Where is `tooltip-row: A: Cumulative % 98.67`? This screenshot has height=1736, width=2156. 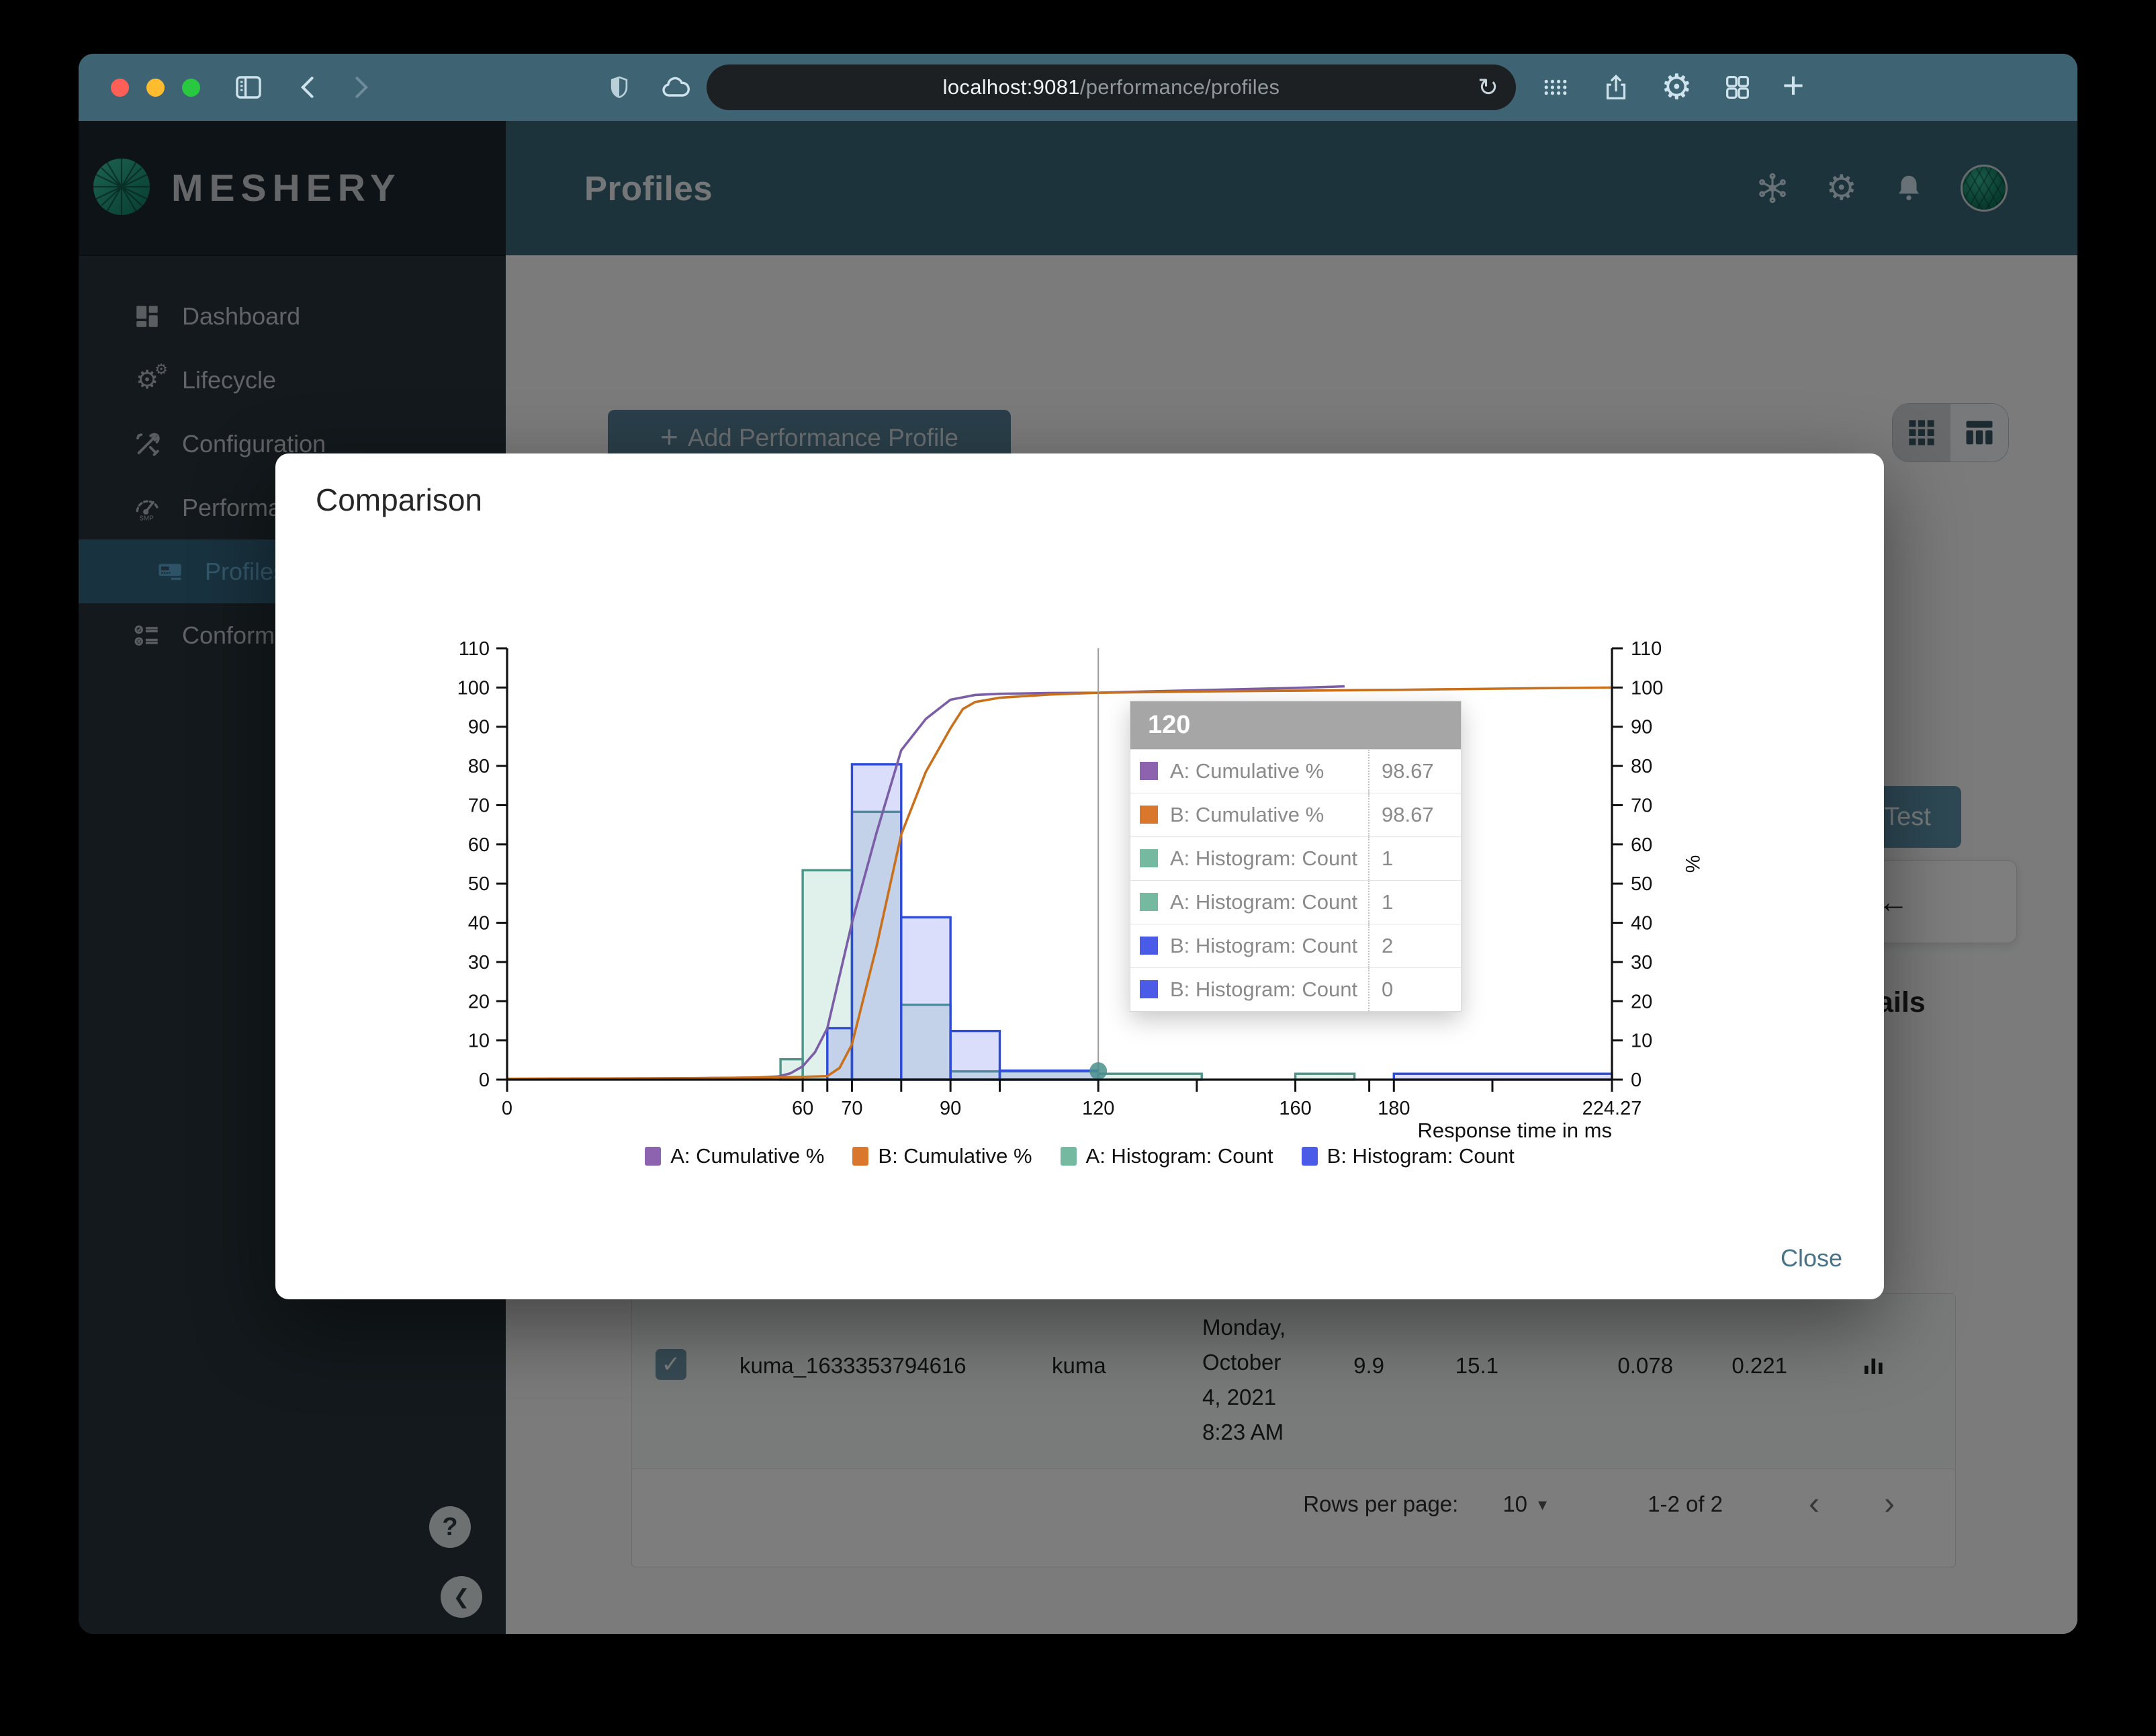
tooltip-row: A: Cumulative % 98.67 is located at coordinates (1295, 771).